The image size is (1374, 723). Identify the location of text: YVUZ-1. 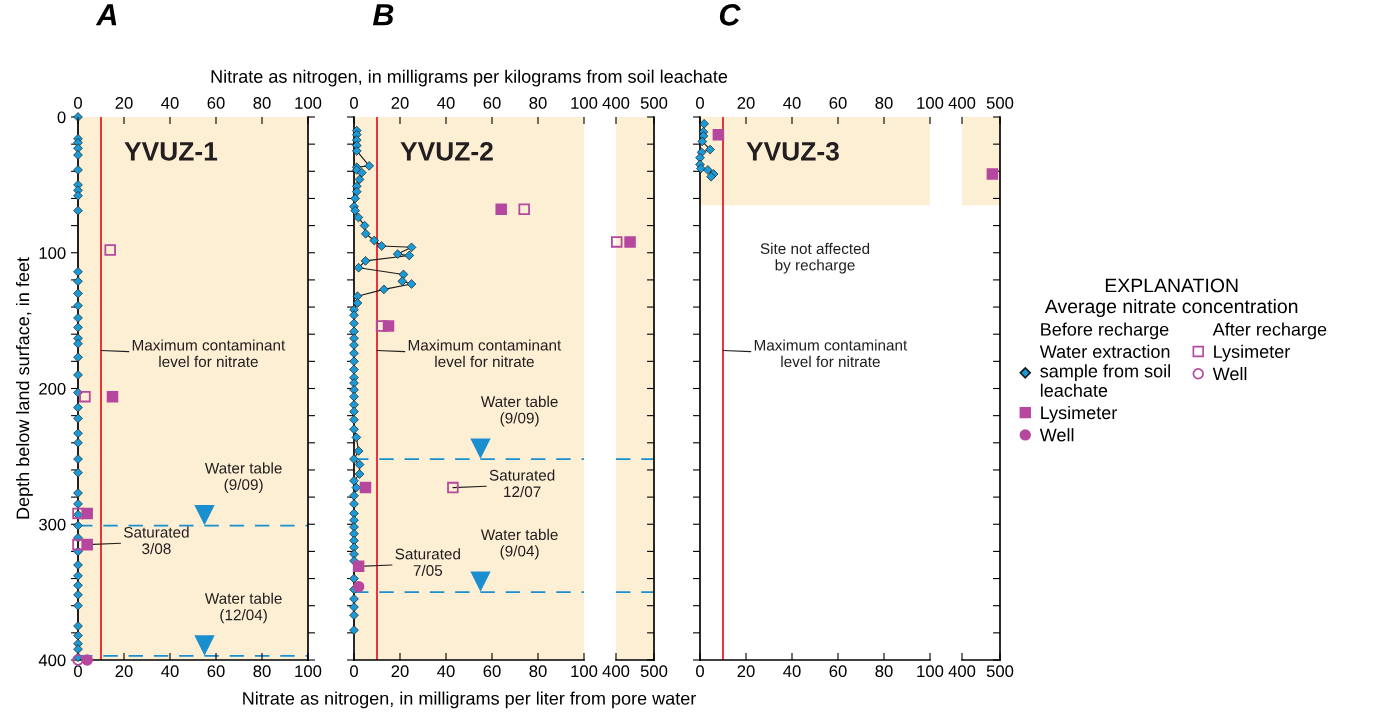
(171, 151).